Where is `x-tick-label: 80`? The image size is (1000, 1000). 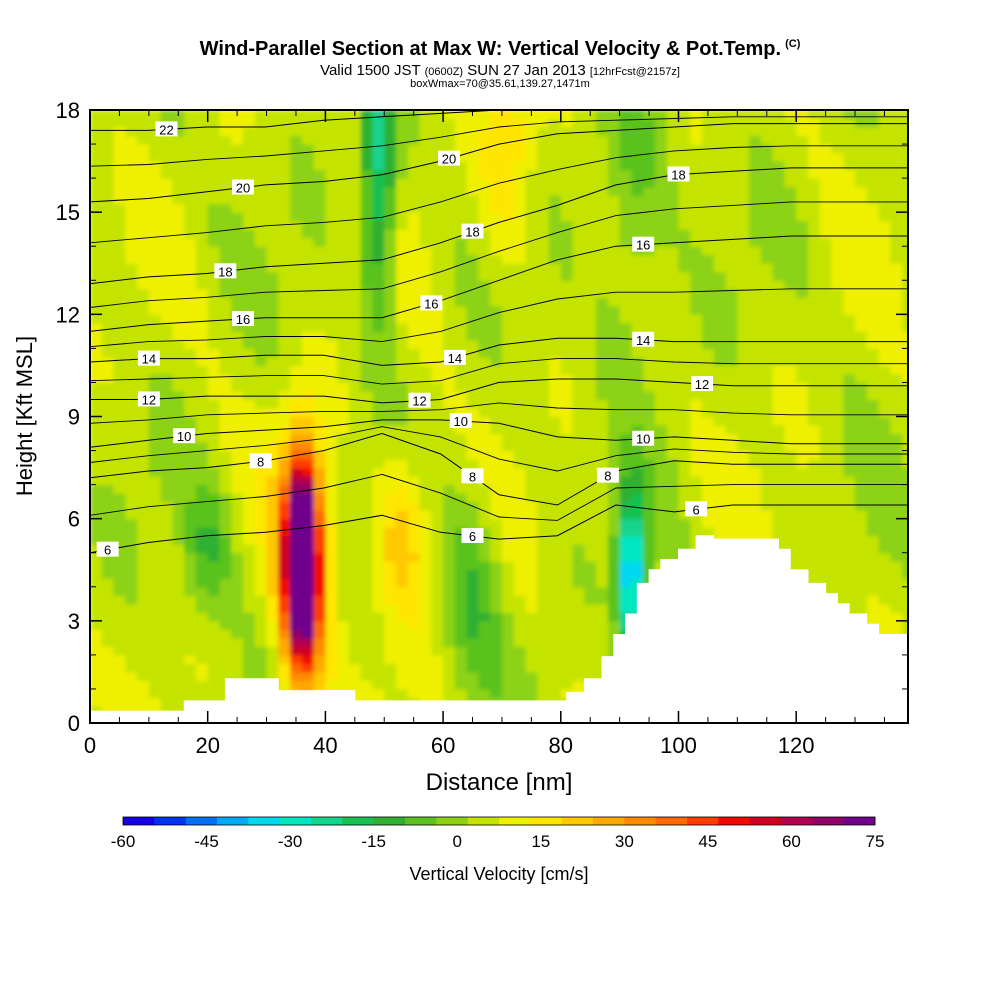
x-tick-label: 80 is located at coordinates (561, 745).